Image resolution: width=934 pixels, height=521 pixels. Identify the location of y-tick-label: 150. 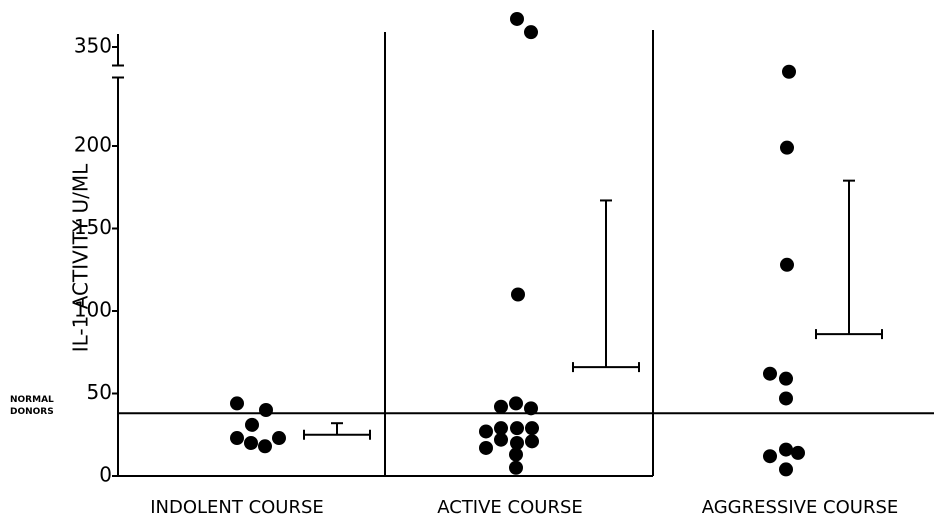
(93, 227).